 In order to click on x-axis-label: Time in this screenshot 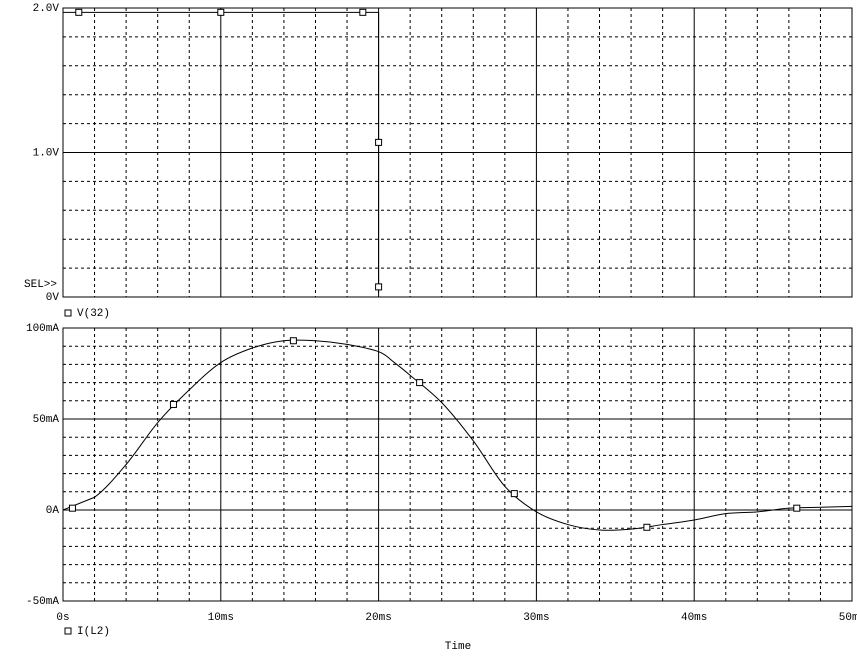, I will do `click(458, 647)`.